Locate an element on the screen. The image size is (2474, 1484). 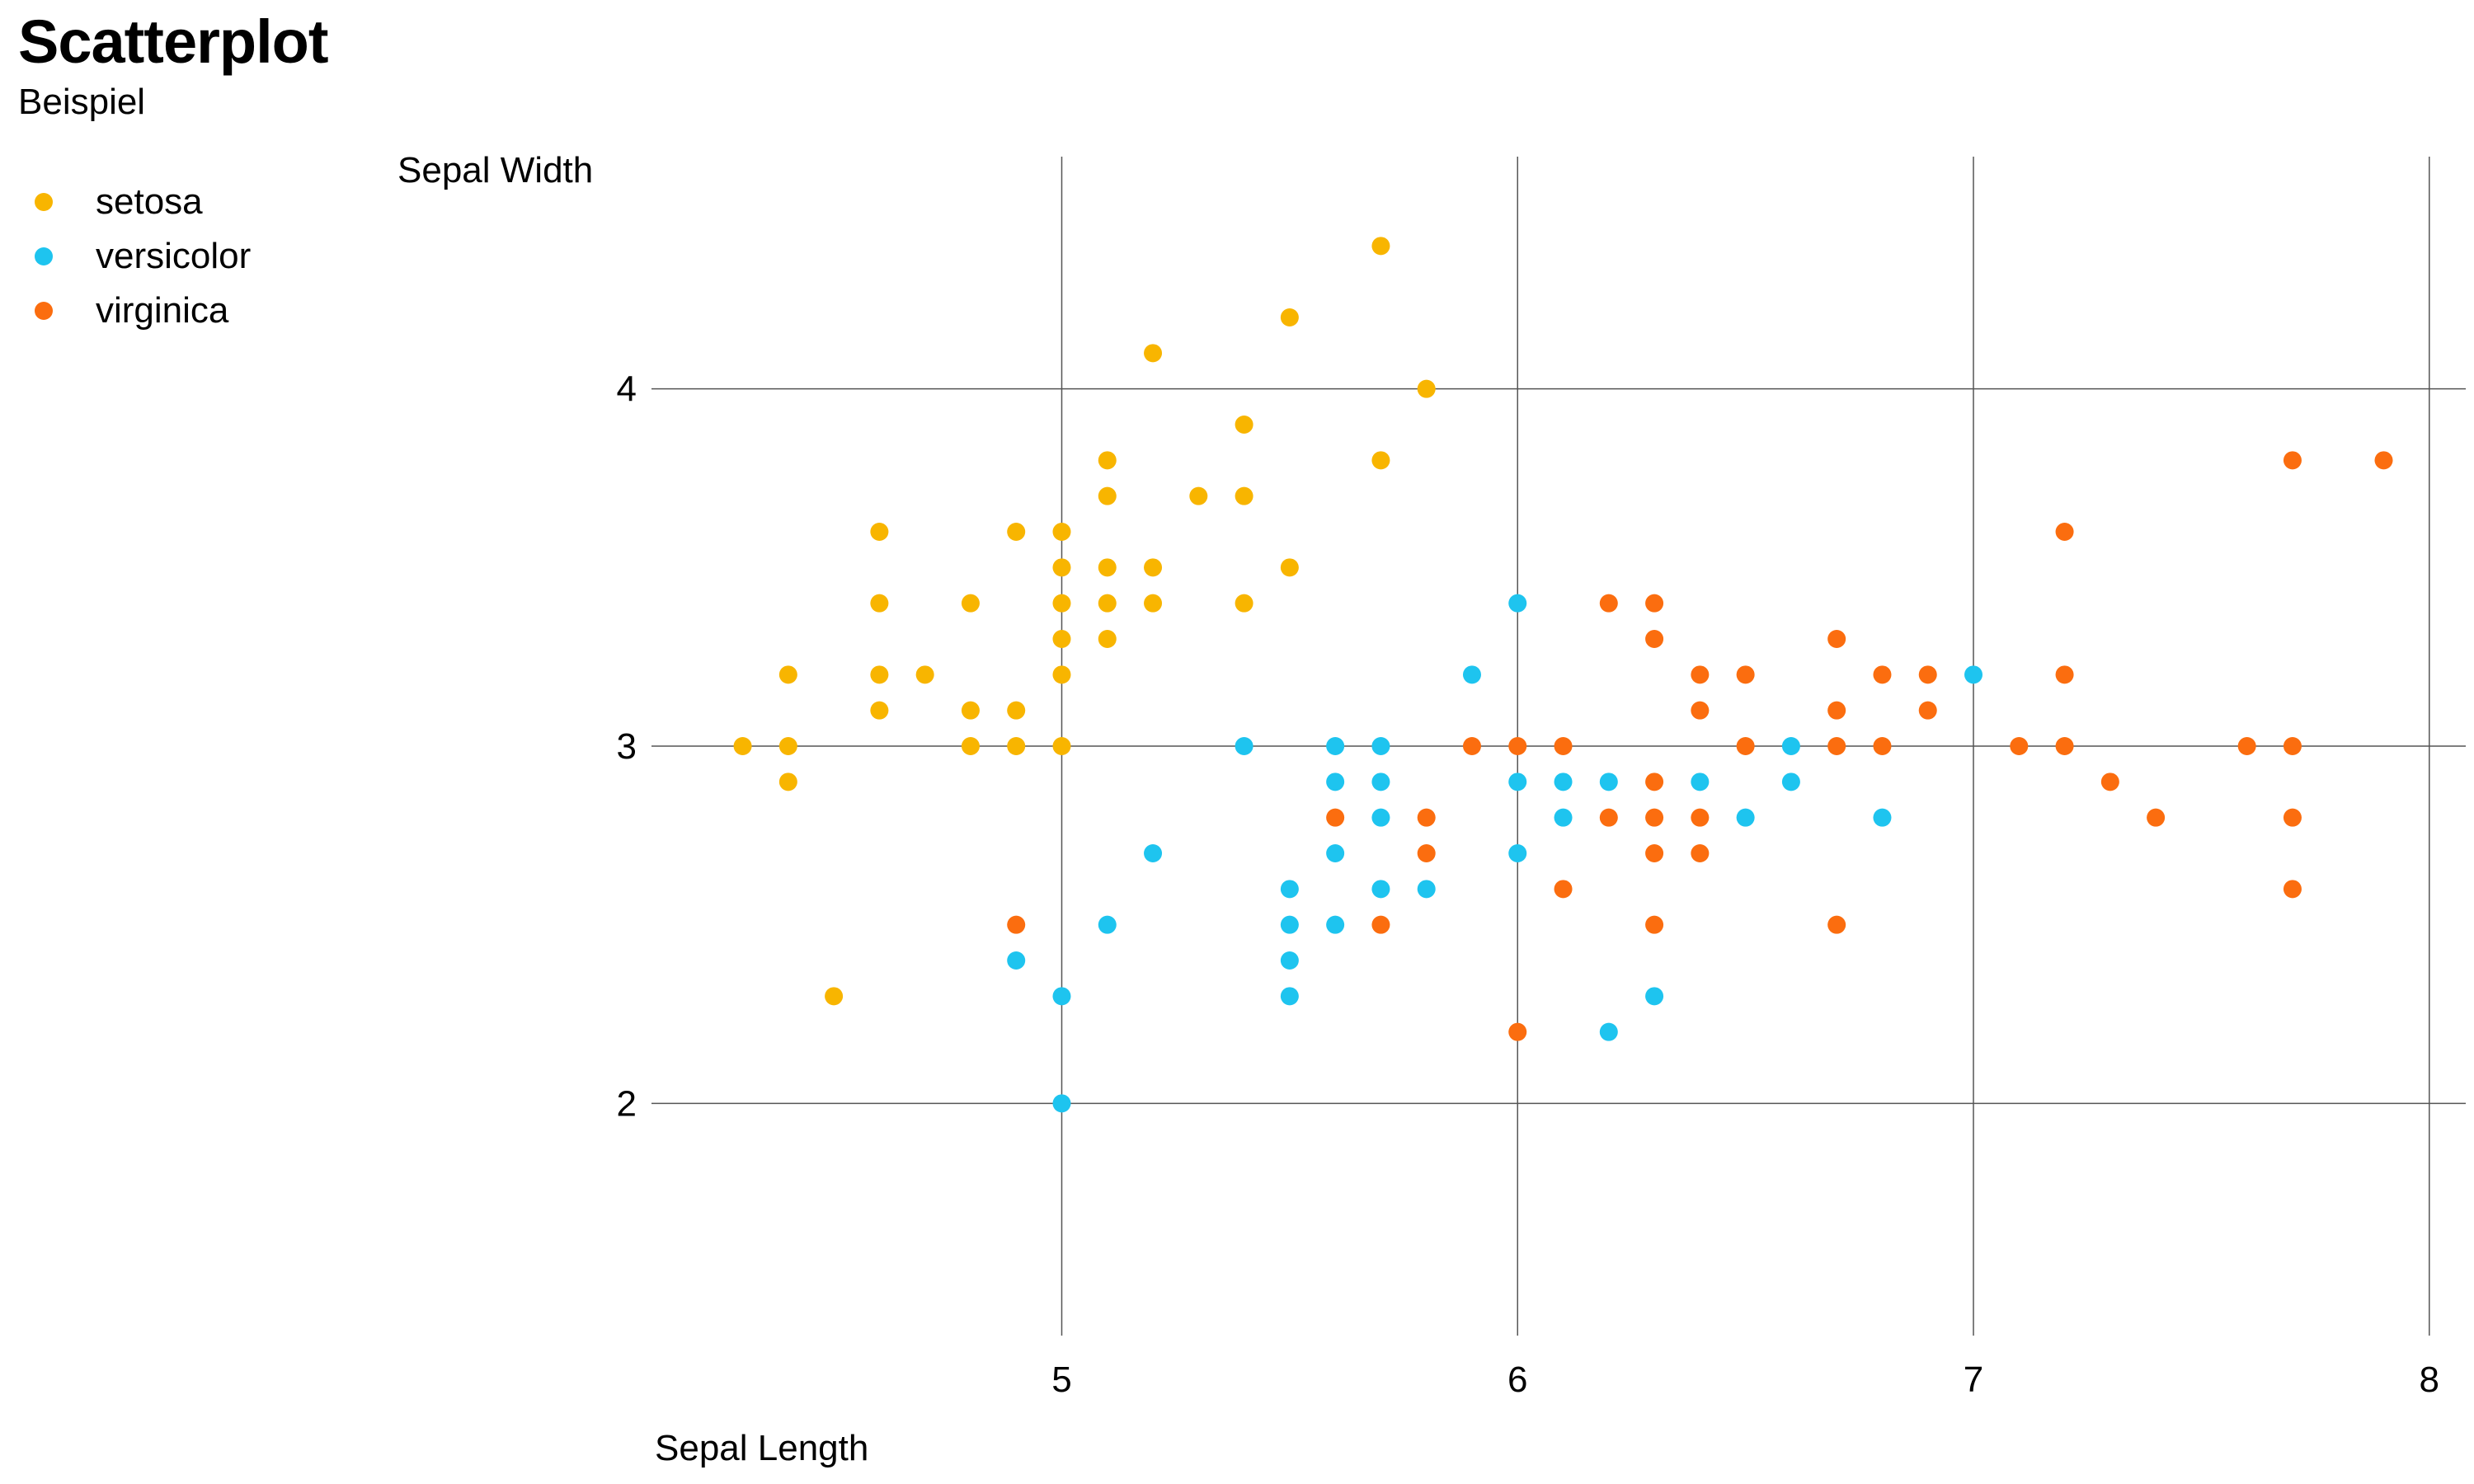
x-tick-label: 5 is located at coordinates (1061, 1380).